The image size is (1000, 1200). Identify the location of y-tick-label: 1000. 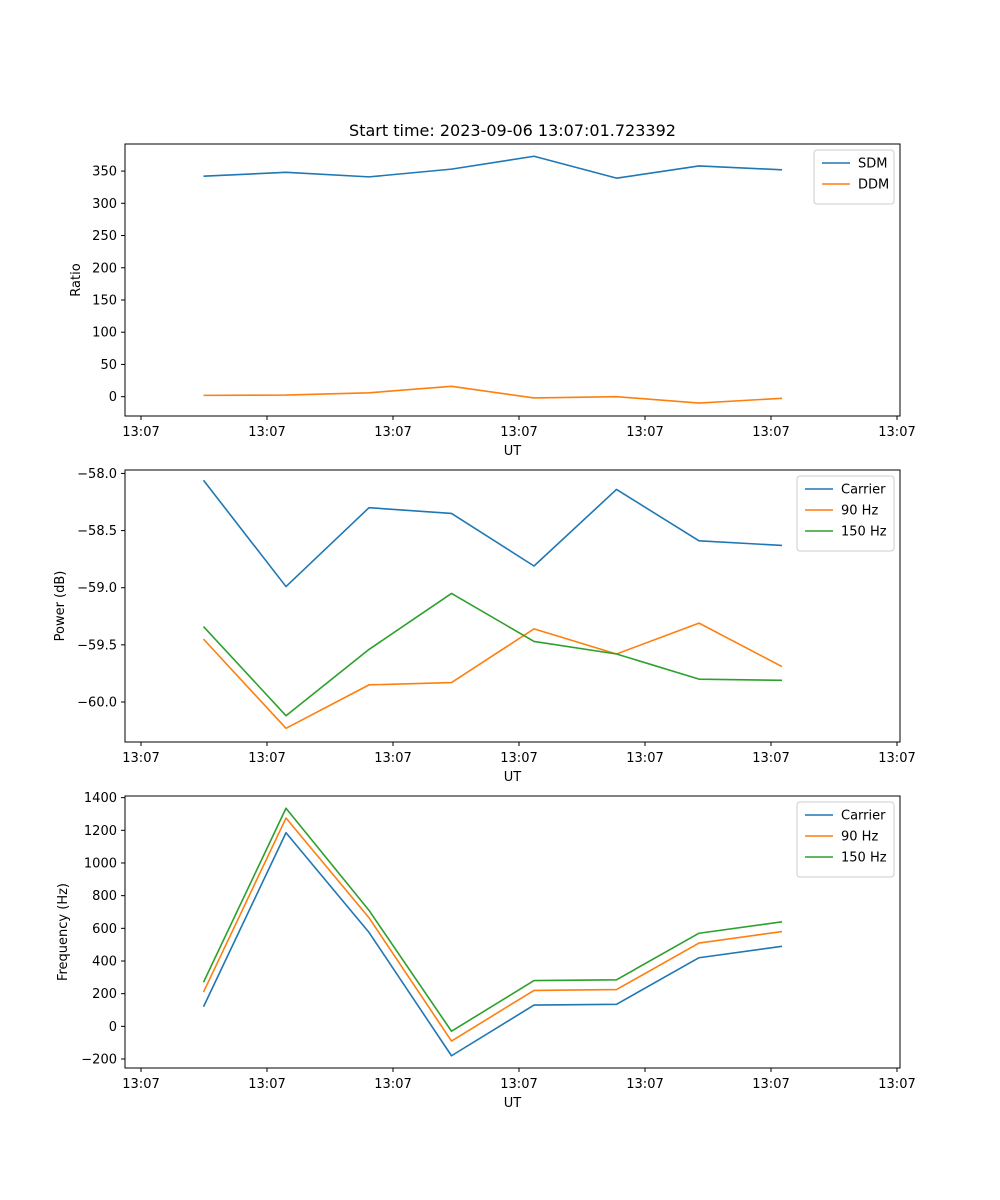
(100, 863).